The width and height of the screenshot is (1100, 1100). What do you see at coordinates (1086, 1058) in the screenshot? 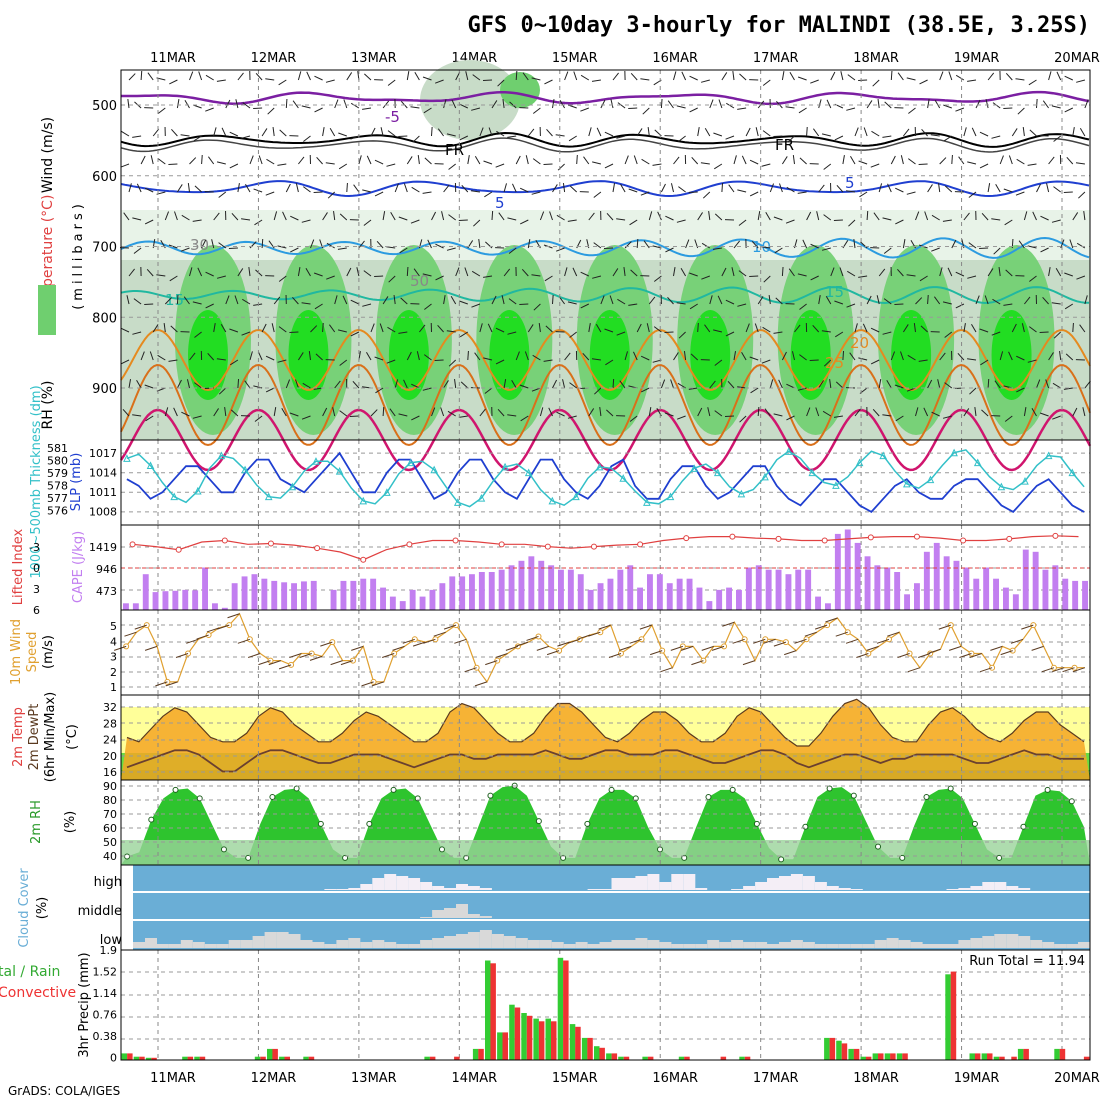
I see `precip-conv-bar` at bounding box center [1086, 1058].